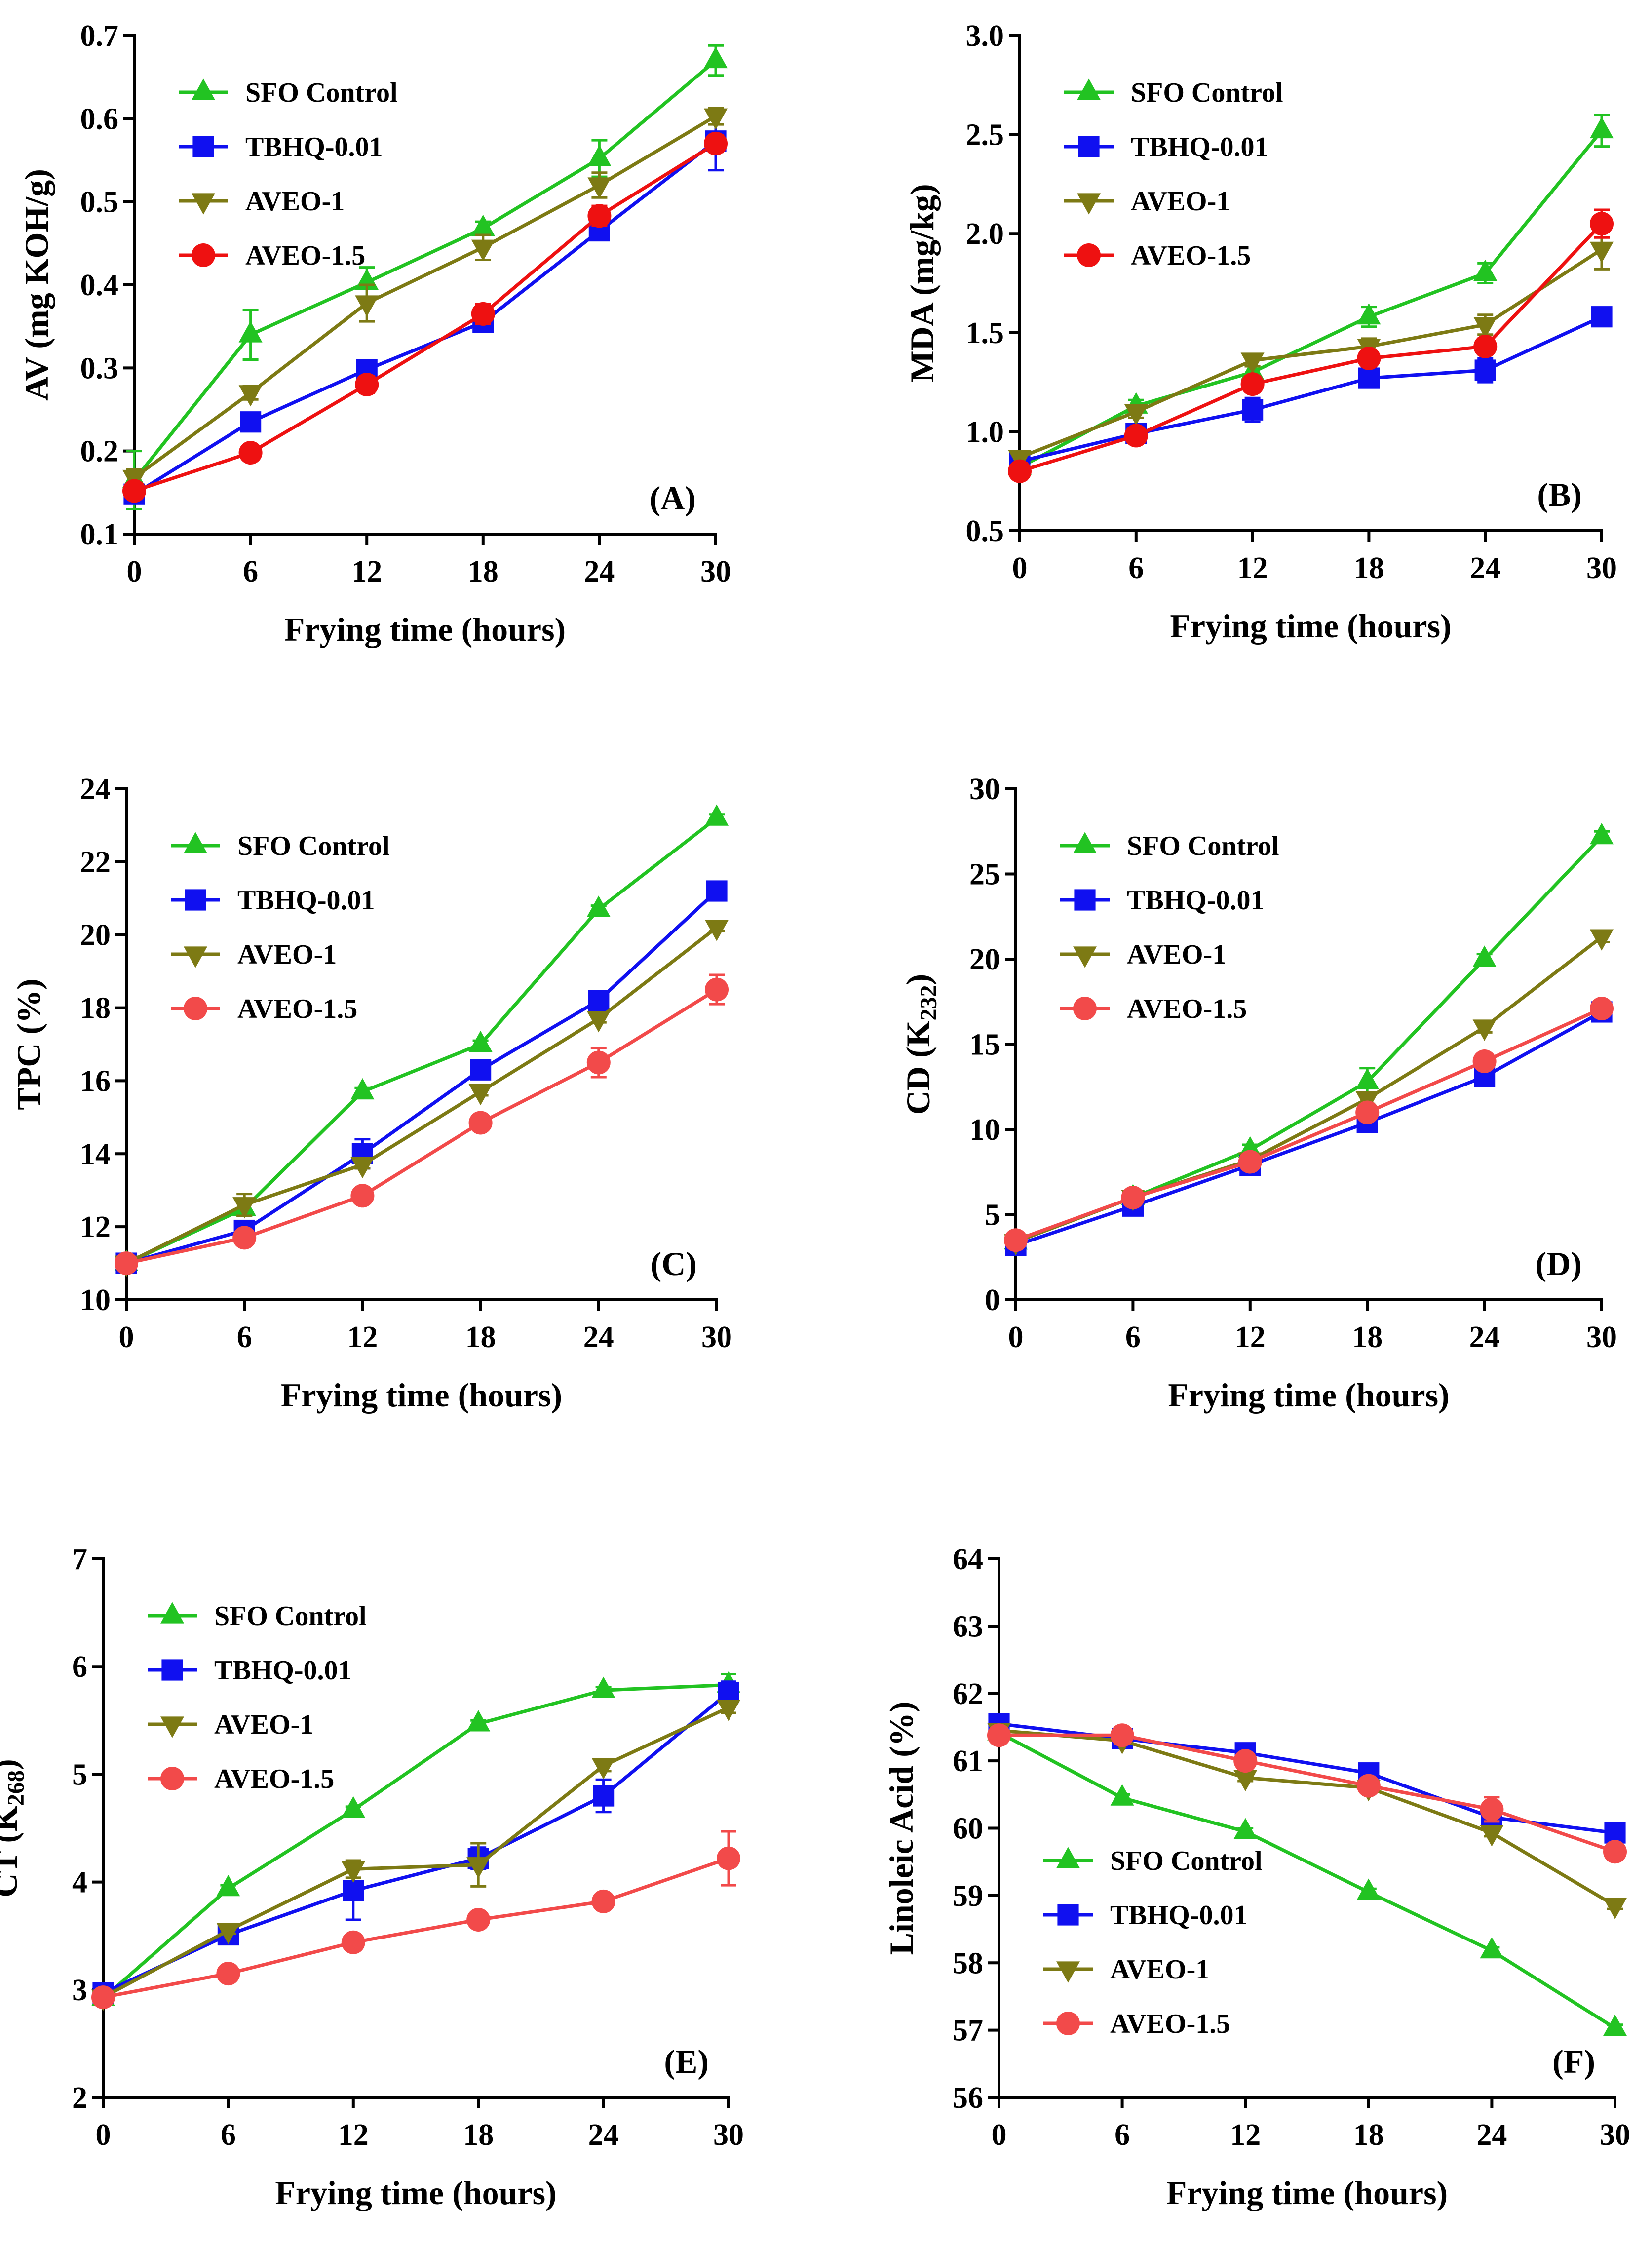 The width and height of the screenshot is (1652, 2249). What do you see at coordinates (968, 1626) in the screenshot?
I see `y-tick-label: 63` at bounding box center [968, 1626].